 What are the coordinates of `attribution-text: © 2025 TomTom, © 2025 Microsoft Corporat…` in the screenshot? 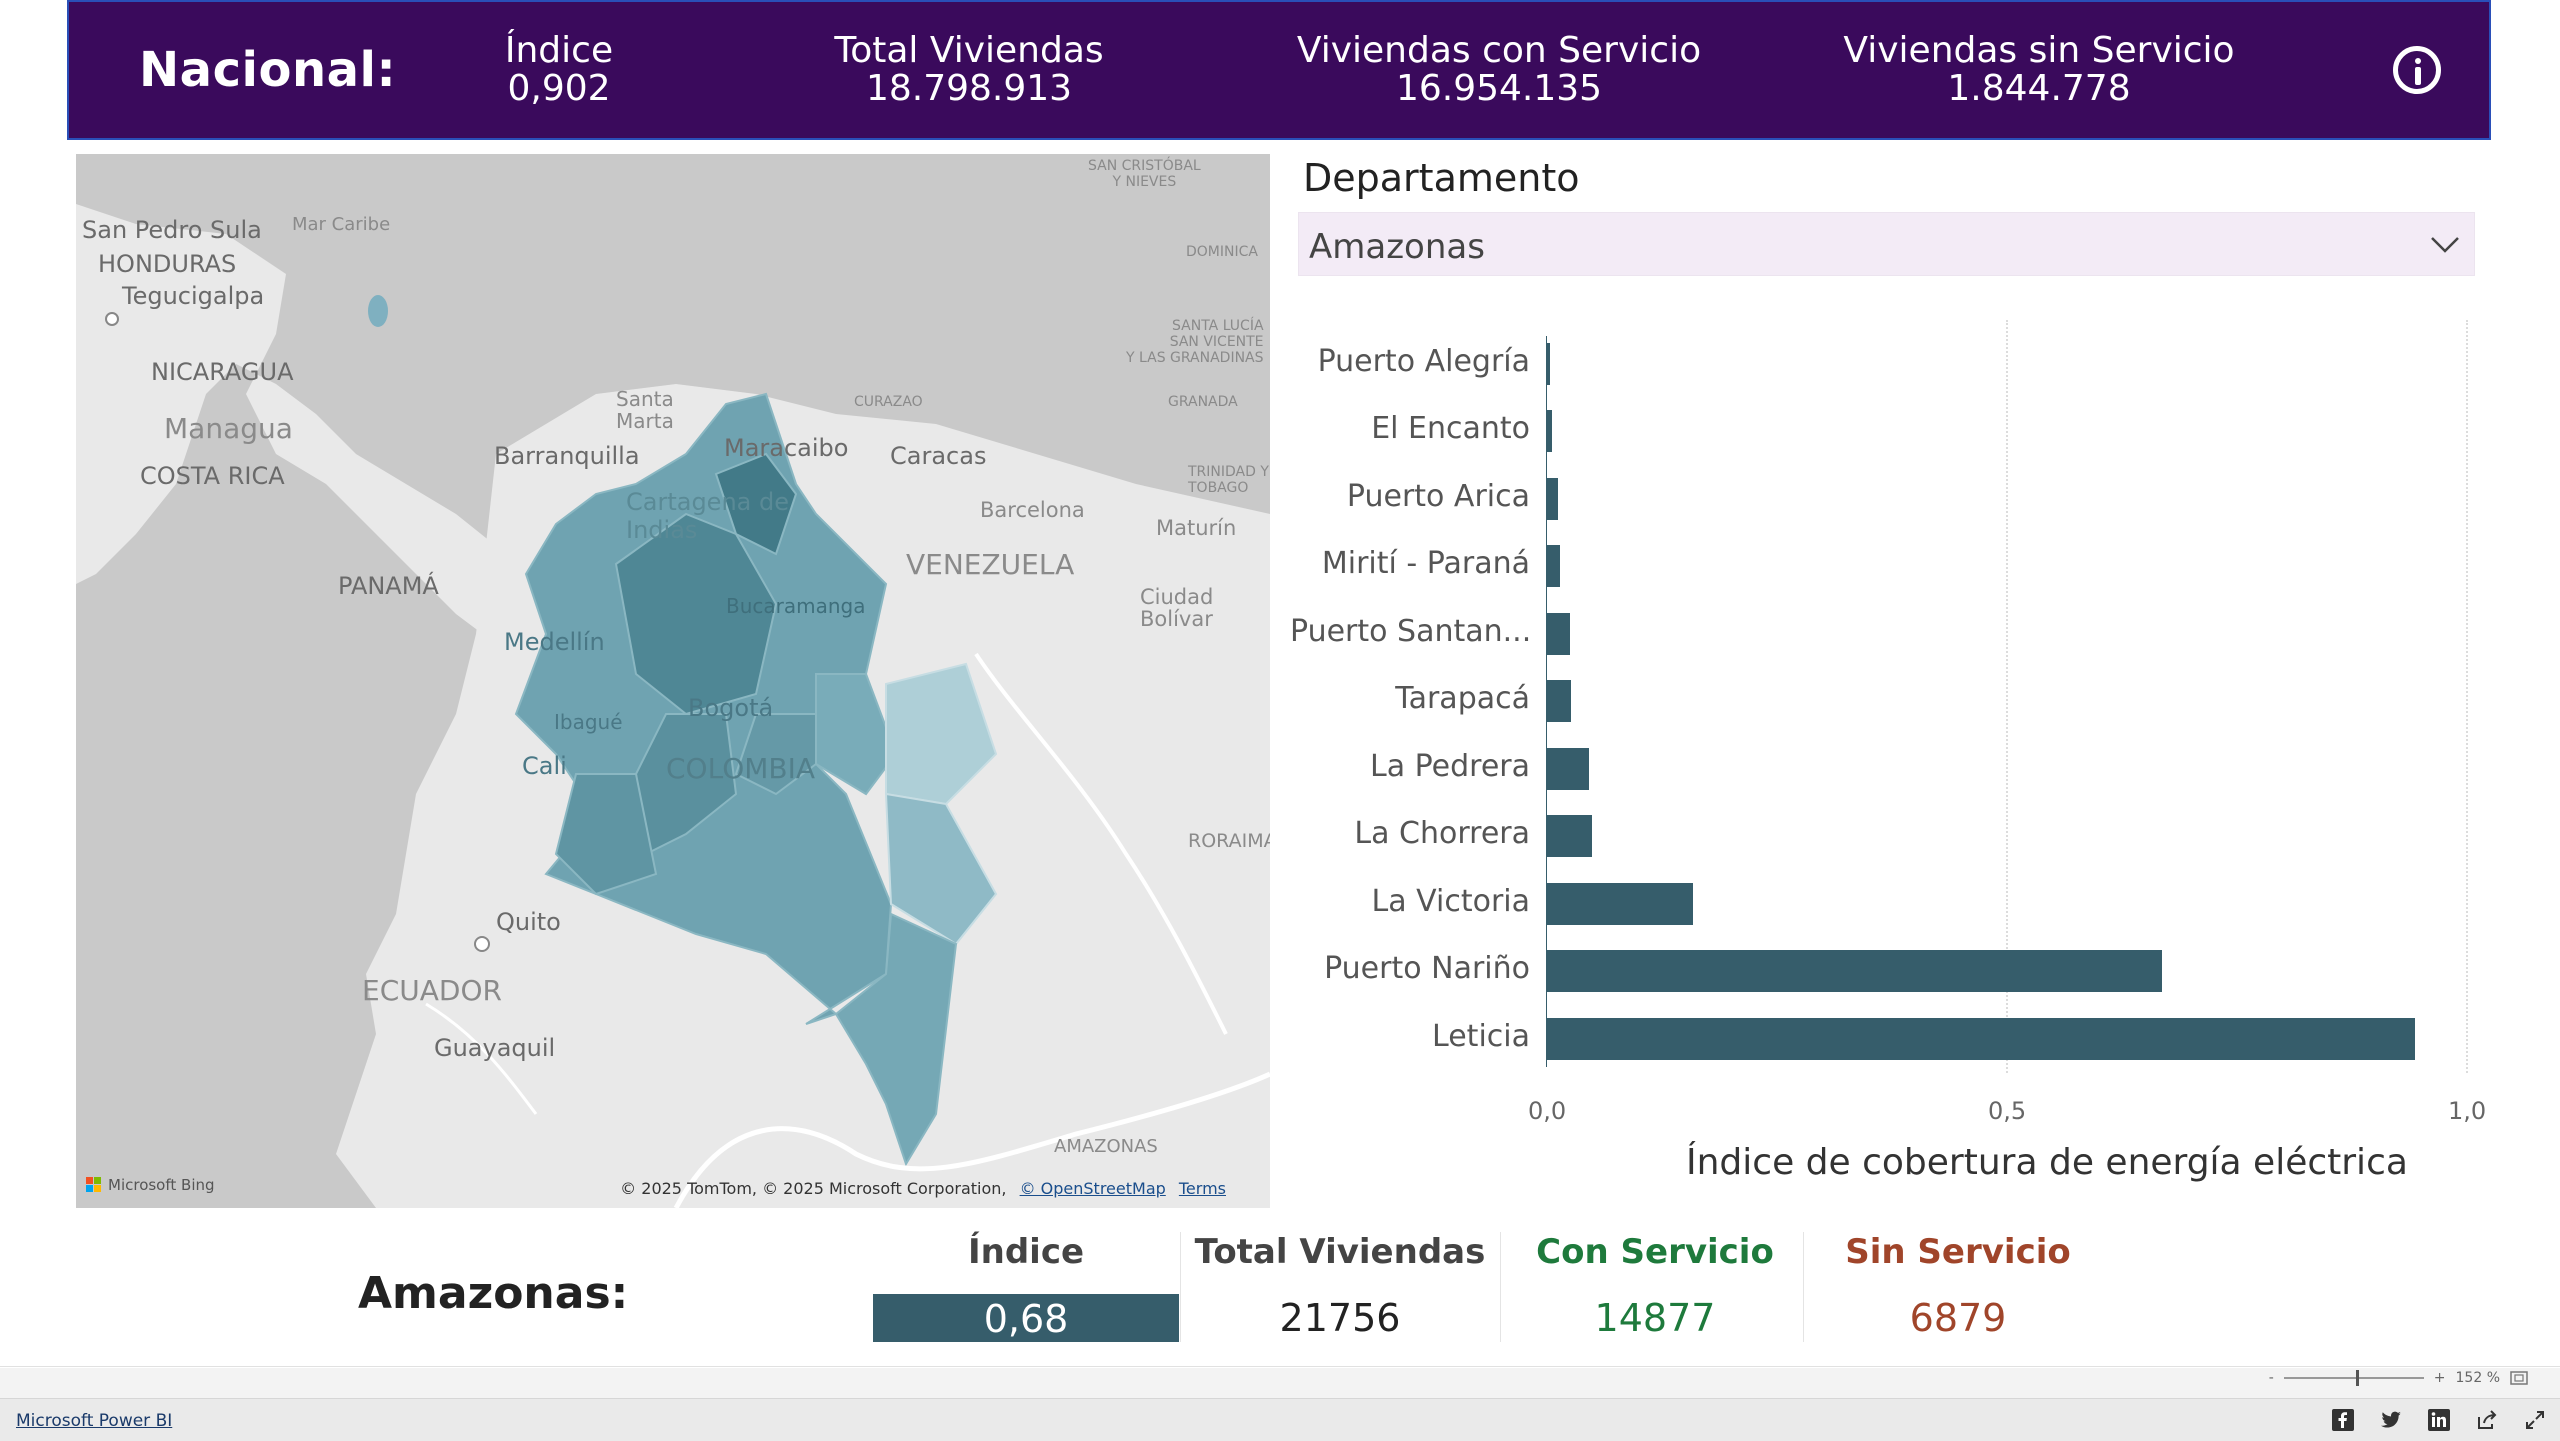 It's located at (813, 1188).